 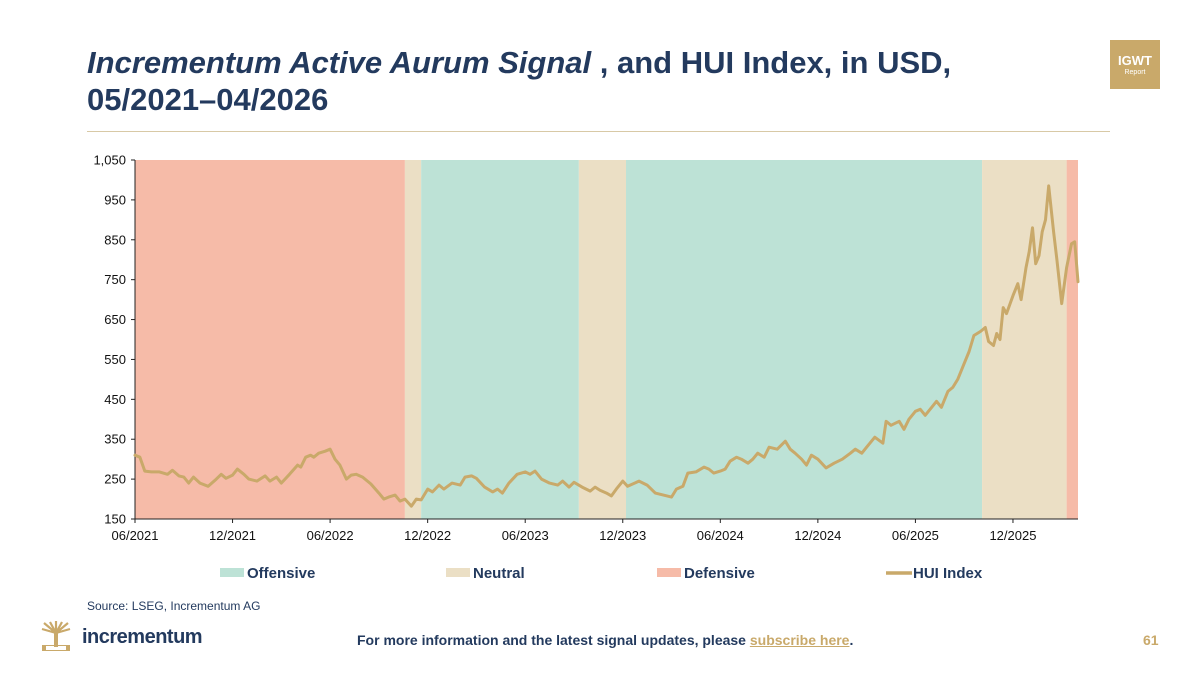 What do you see at coordinates (115, 199) in the screenshot?
I see `y-tick-label: 950` at bounding box center [115, 199].